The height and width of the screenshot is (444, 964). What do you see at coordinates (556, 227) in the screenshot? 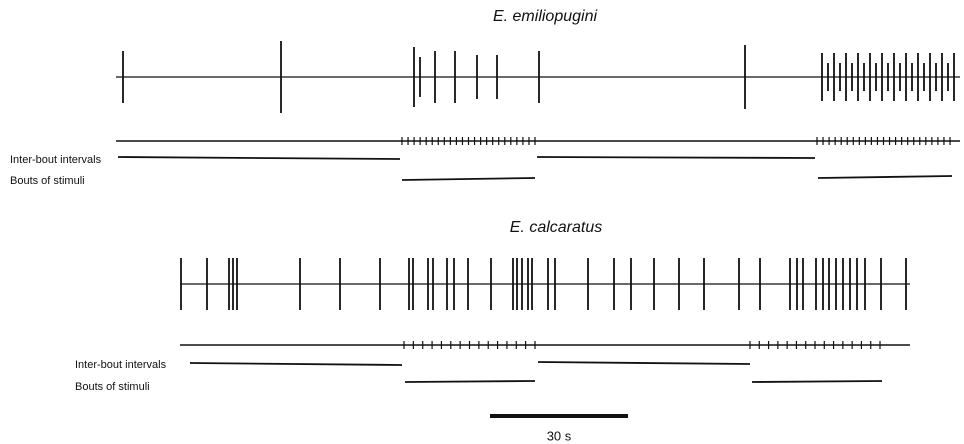
I see `panel-title: E. calcaratus` at bounding box center [556, 227].